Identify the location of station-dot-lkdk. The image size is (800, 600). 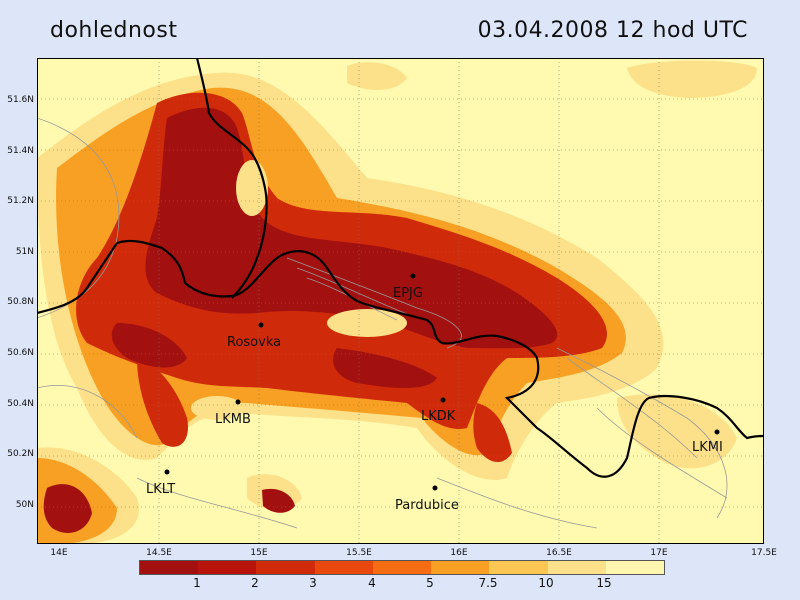
(443, 400).